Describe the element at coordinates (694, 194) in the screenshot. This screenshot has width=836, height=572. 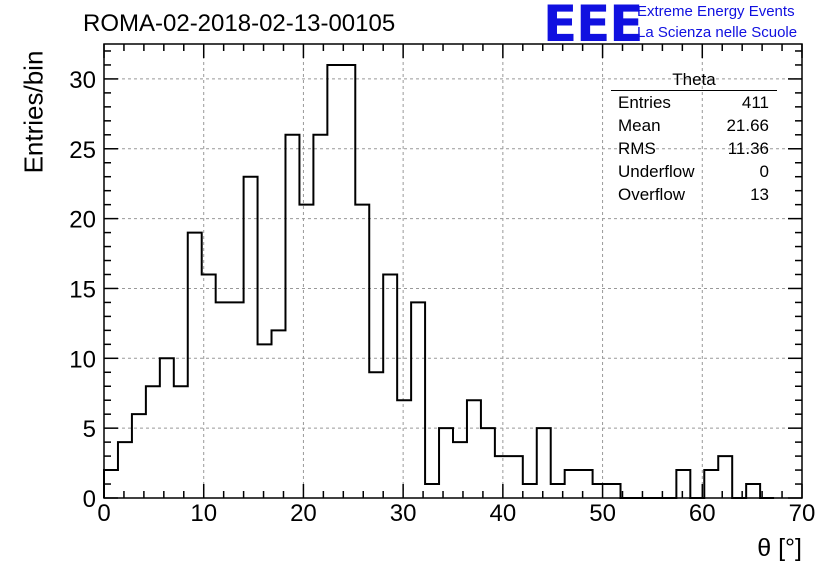
I see `stats-row-overflow: Overflow 13` at that location.